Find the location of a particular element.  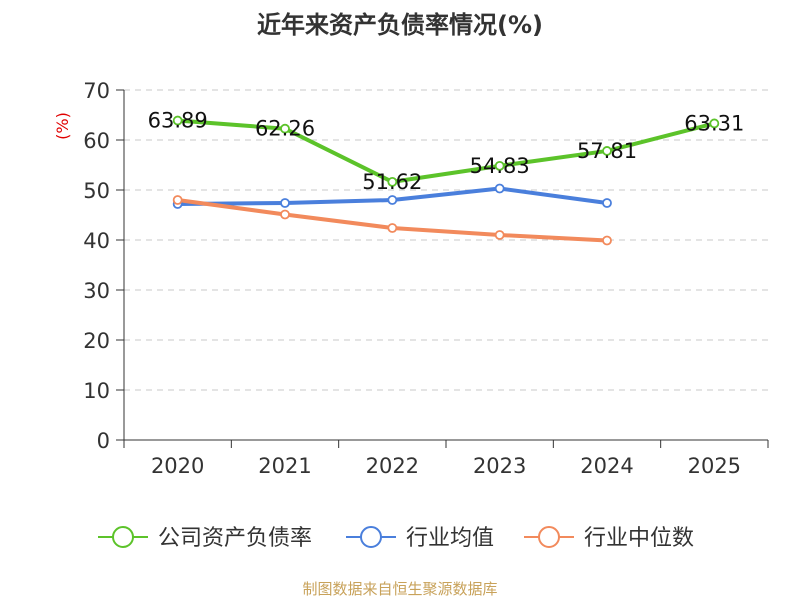

y-tick-label: 70 is located at coordinates (96, 91).